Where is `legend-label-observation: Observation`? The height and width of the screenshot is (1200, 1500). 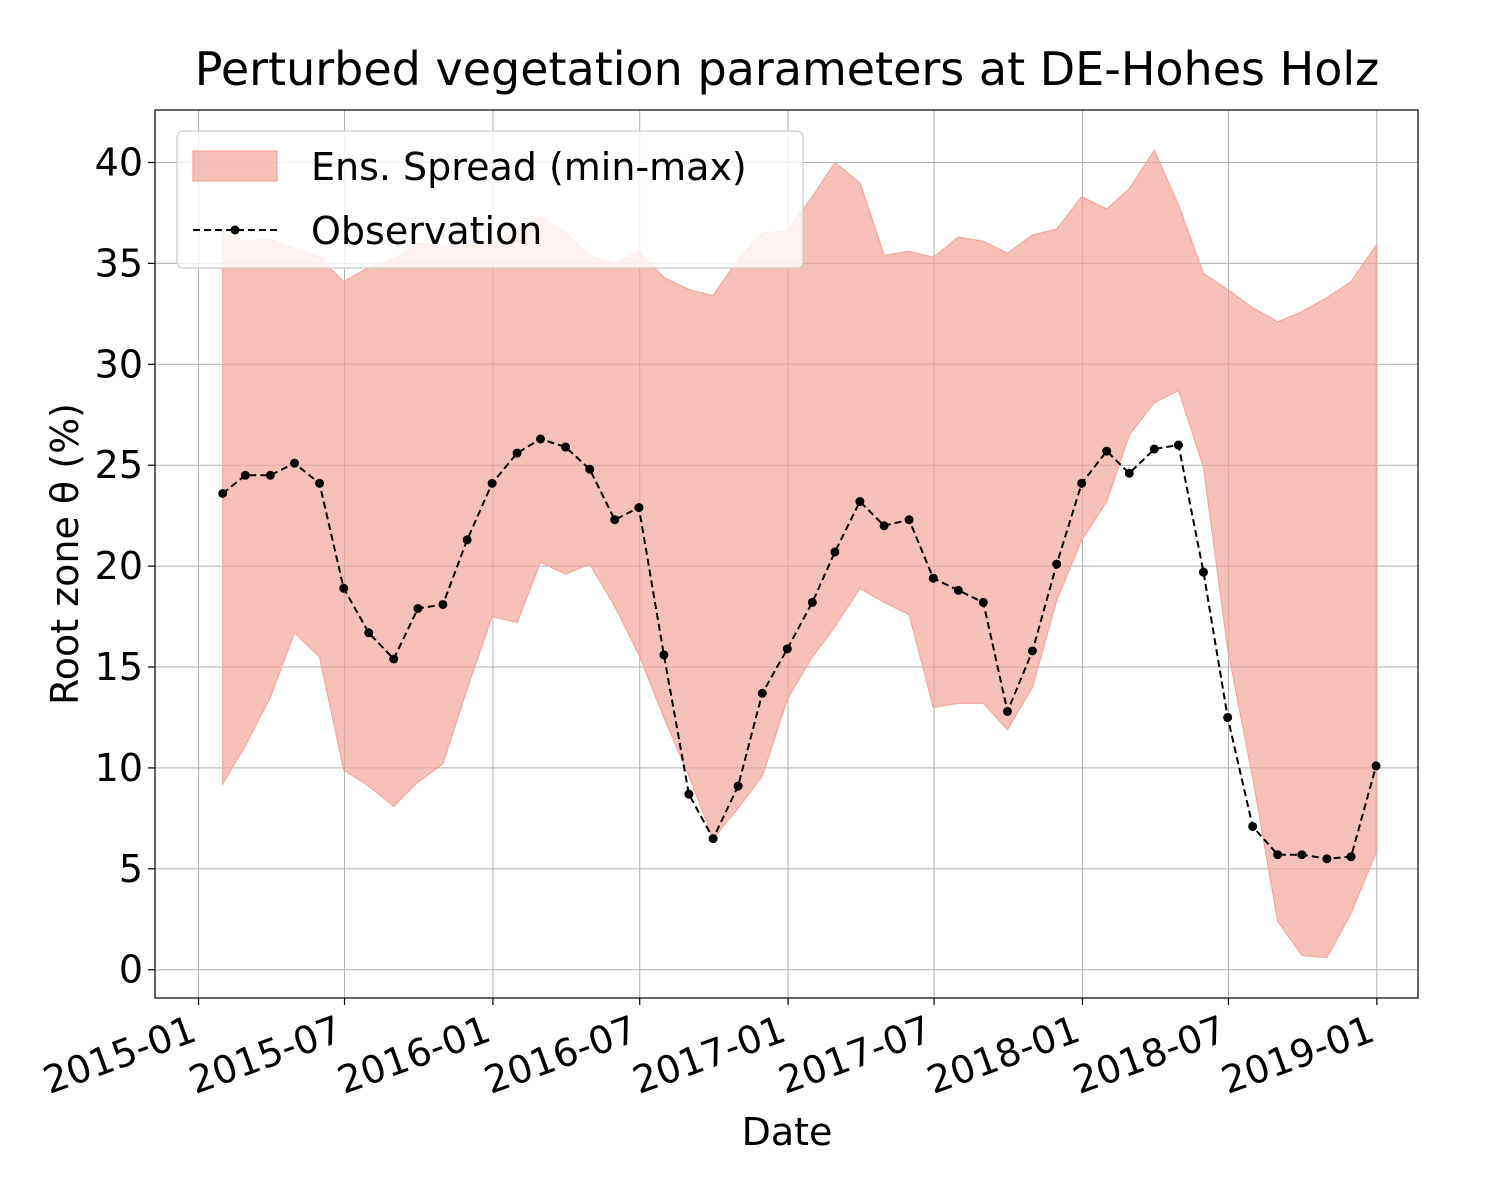 legend-label-observation: Observation is located at coordinates (426, 231).